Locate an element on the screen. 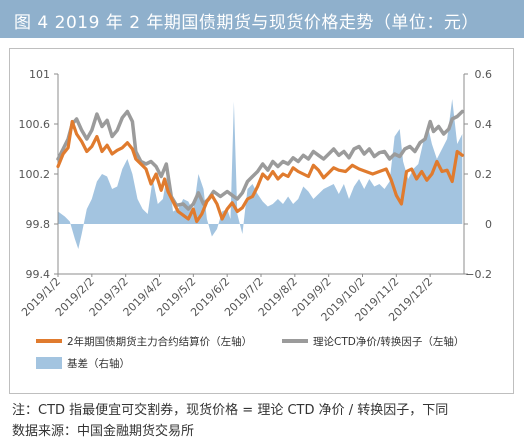 This screenshot has height=444, width=524. legend-swatch is located at coordinates (49, 363).